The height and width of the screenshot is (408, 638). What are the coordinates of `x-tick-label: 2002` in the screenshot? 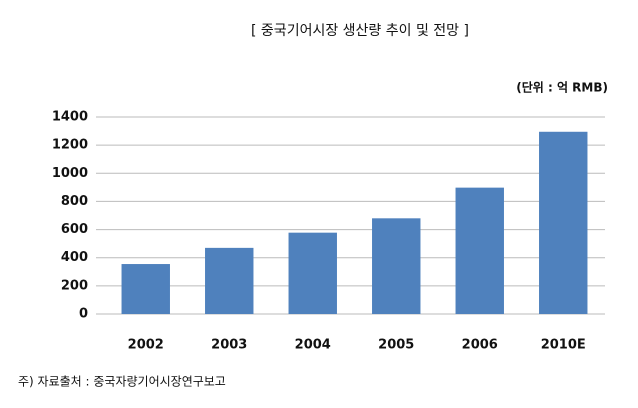 It's located at (146, 345).